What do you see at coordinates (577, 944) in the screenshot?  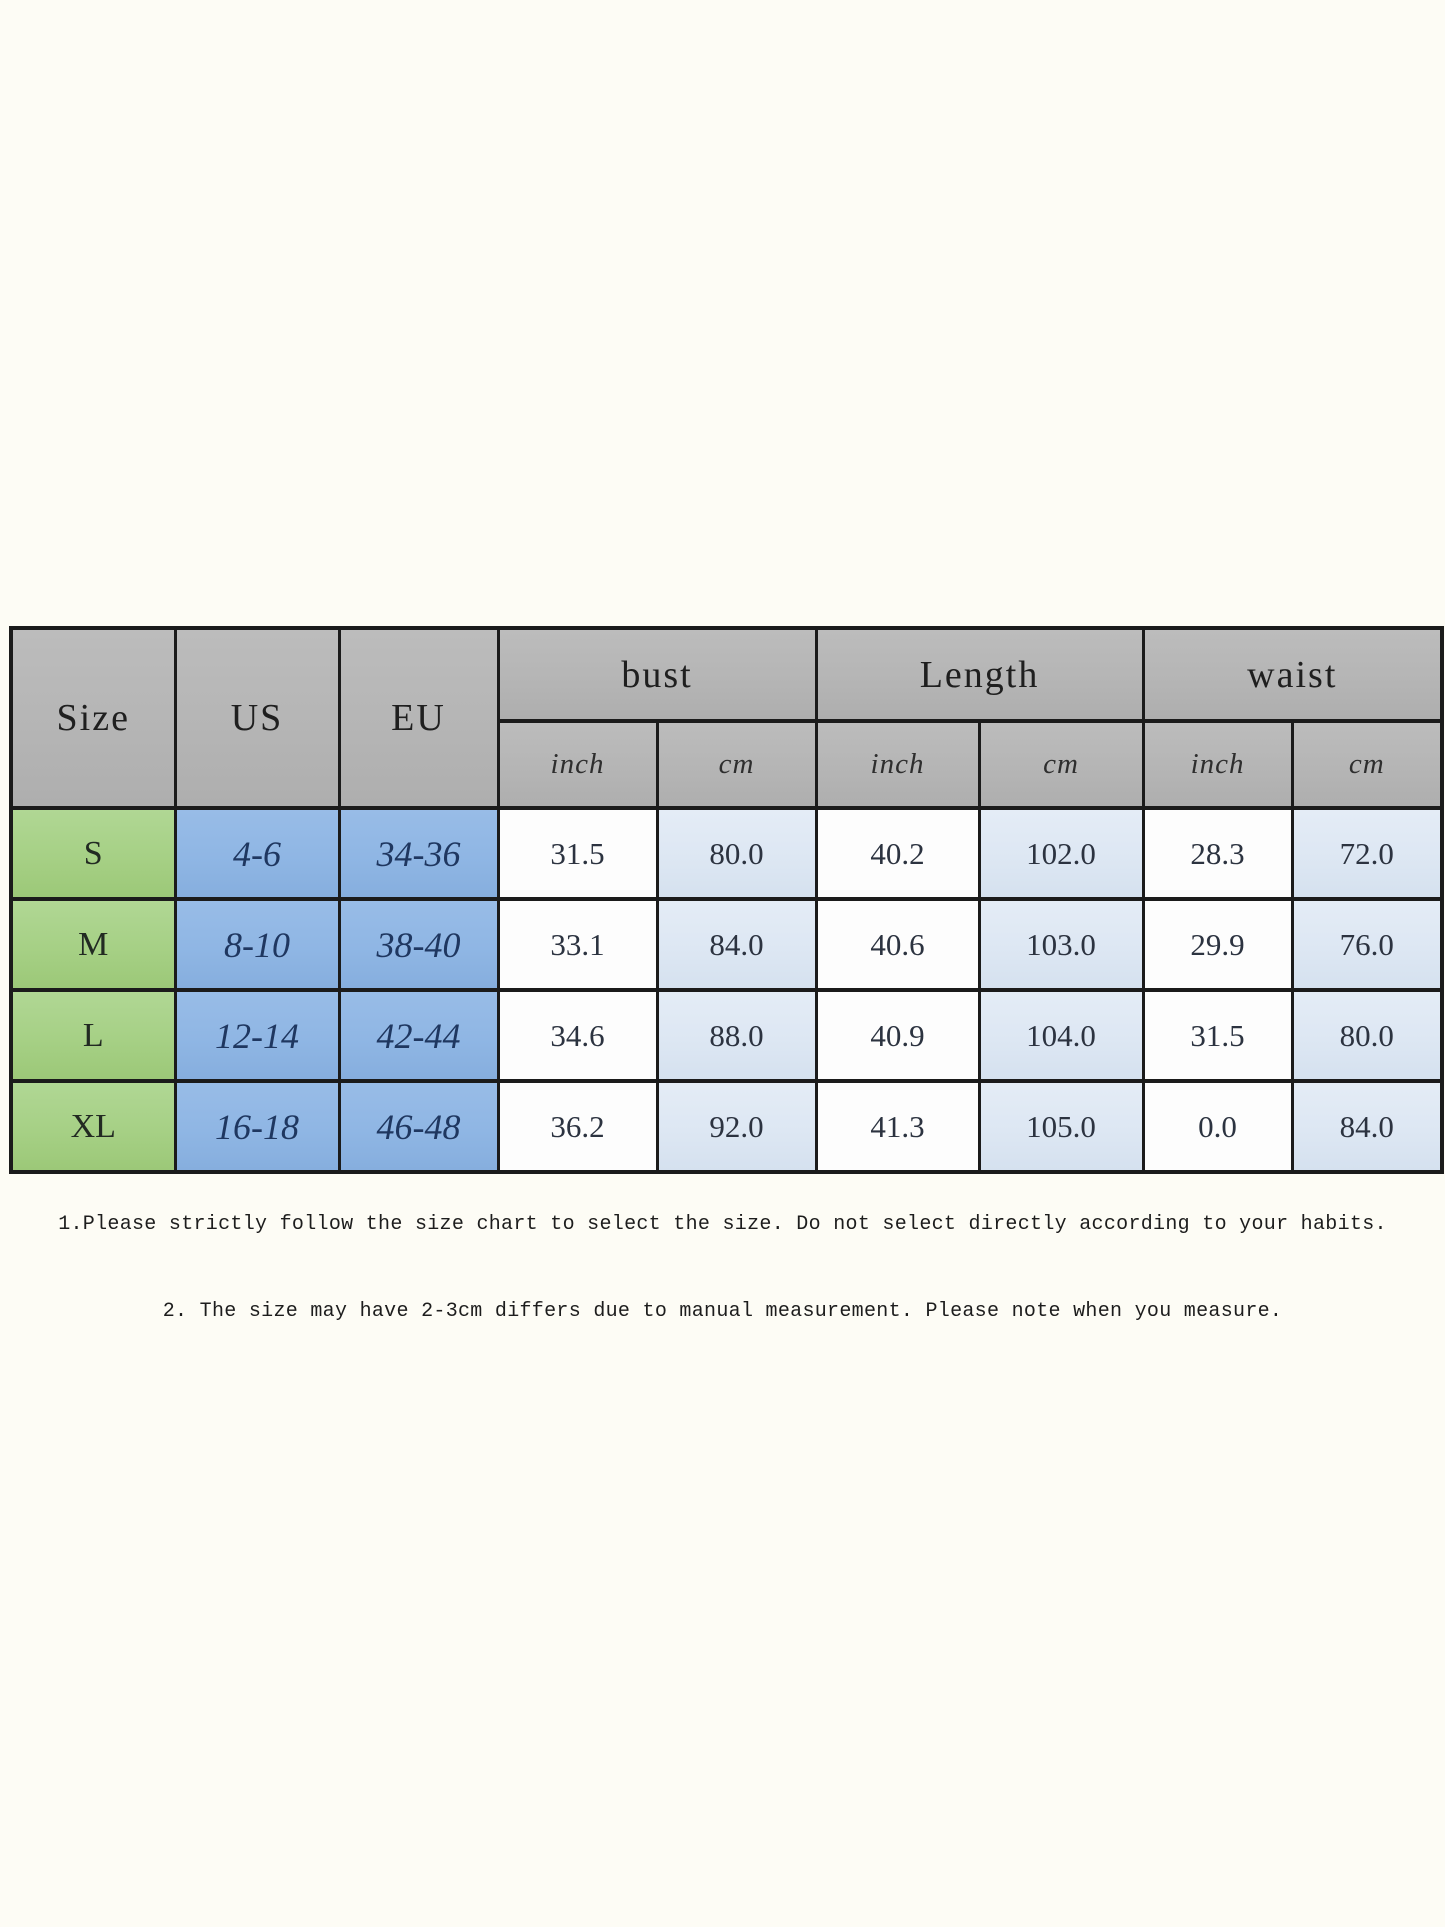 I see `cell-bust-inch: 33.1` at bounding box center [577, 944].